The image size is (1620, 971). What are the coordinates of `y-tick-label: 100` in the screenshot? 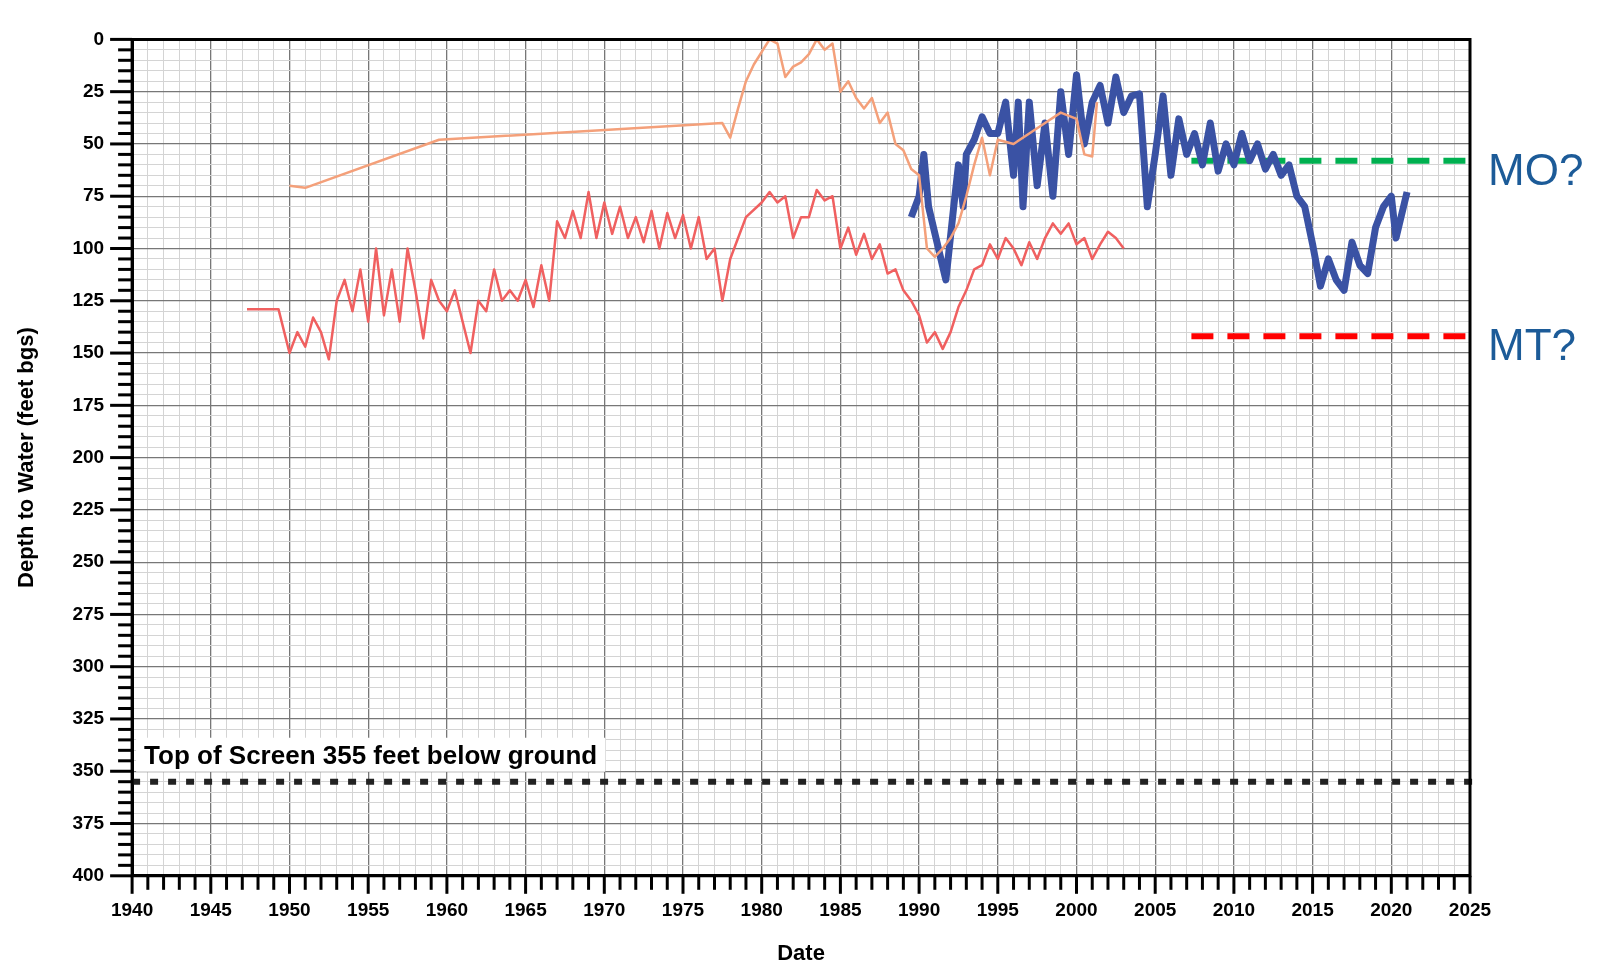 It's located at (88, 247).